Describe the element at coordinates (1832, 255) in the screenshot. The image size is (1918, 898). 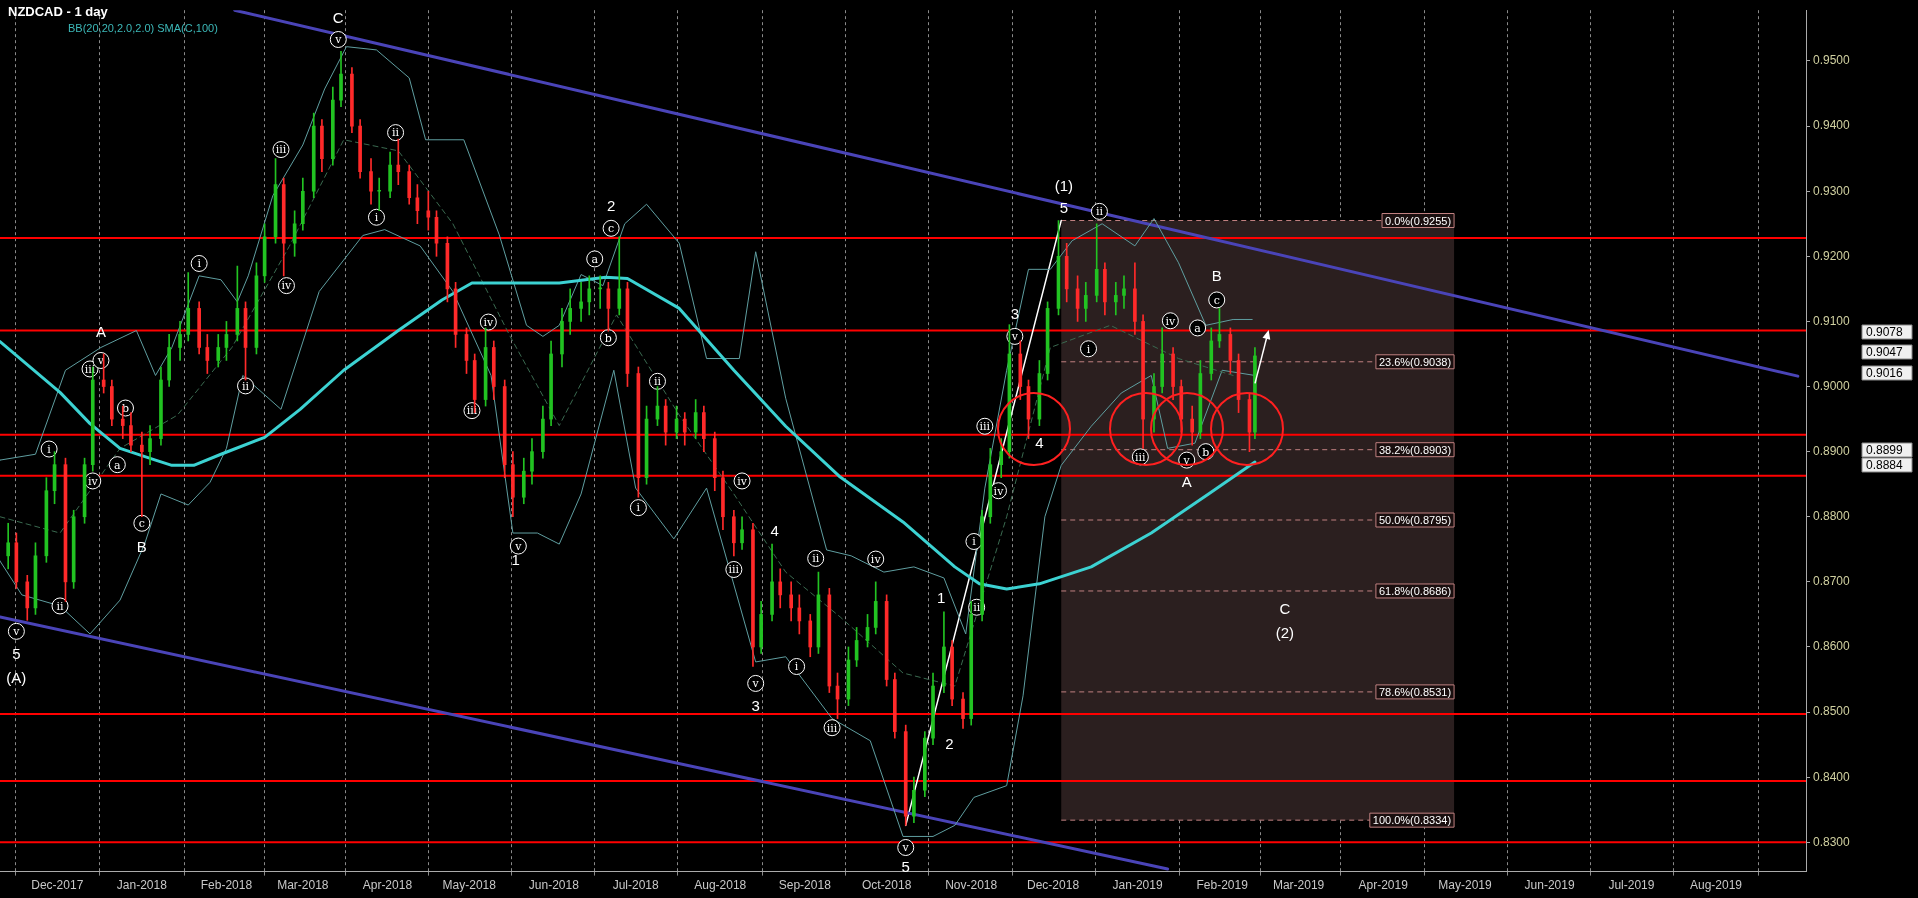
I see `y-tick-label: 0.9200` at that location.